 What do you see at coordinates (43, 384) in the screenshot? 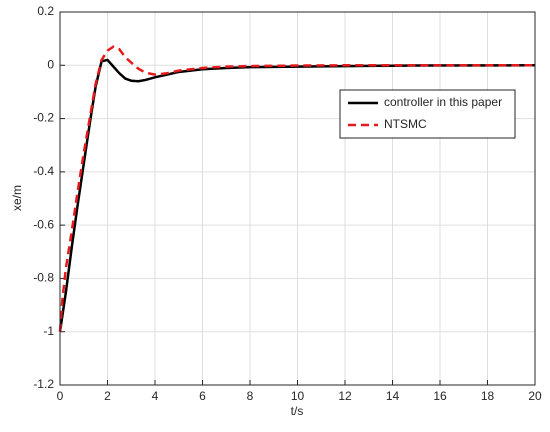
I see `y-tick-label: -1.2` at bounding box center [43, 384].